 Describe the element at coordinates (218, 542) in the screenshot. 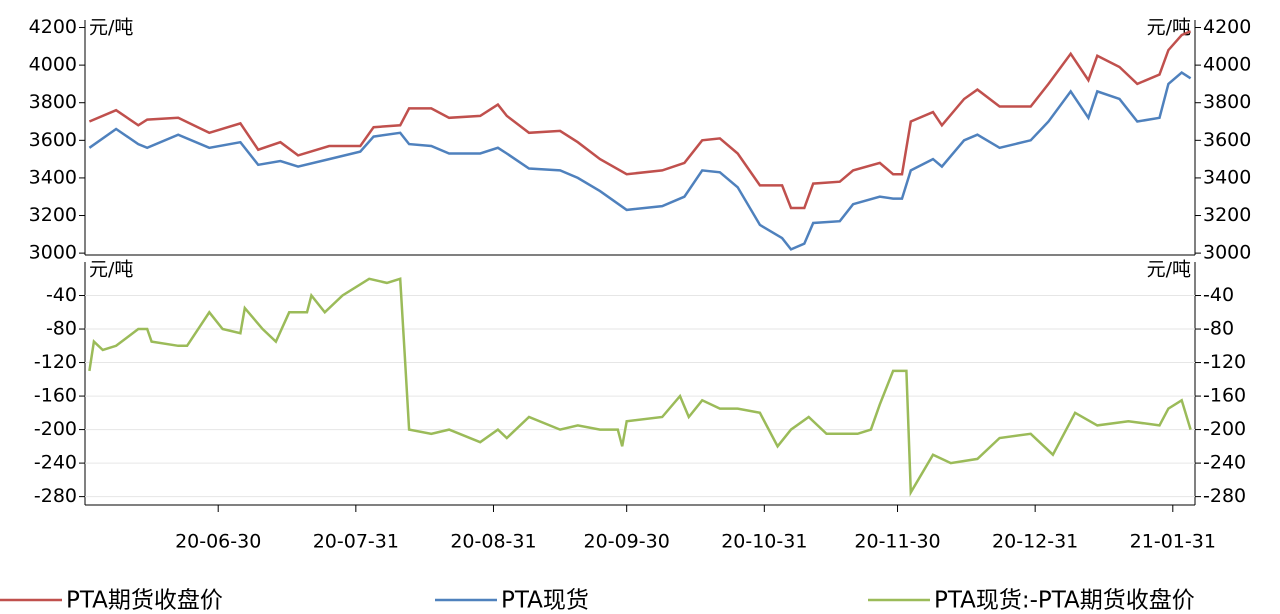

I see `x-tick-label: 20-06-30` at that location.